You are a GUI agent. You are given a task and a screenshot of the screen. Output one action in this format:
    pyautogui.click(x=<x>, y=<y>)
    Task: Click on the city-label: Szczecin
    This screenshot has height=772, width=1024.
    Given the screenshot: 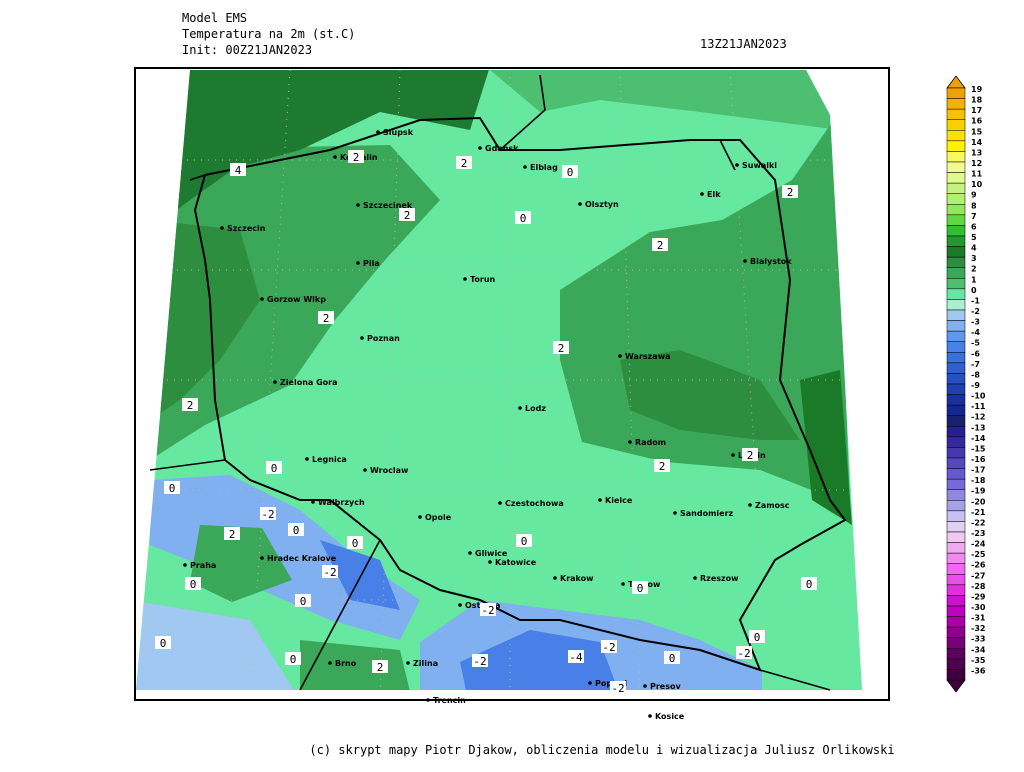 What is the action you would take?
    pyautogui.click(x=246, y=228)
    